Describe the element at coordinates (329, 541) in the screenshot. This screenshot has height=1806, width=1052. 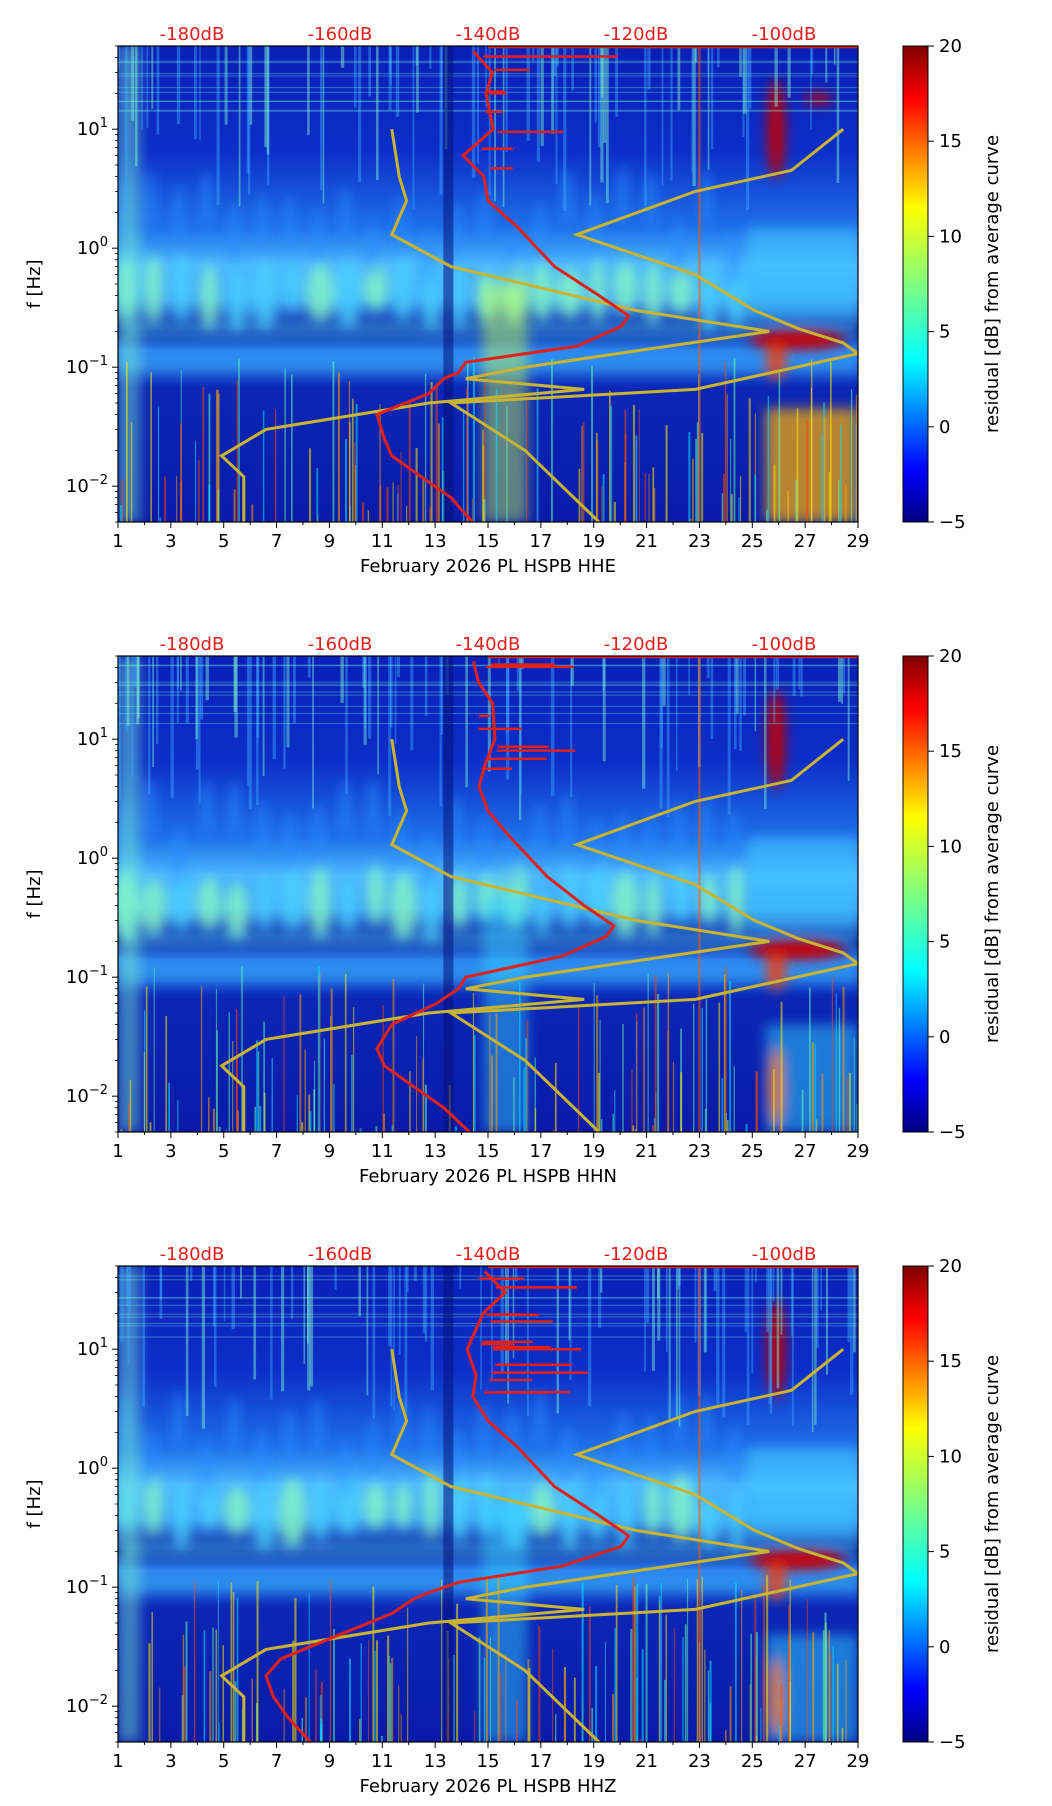
I see `x-tick-label: 9` at that location.